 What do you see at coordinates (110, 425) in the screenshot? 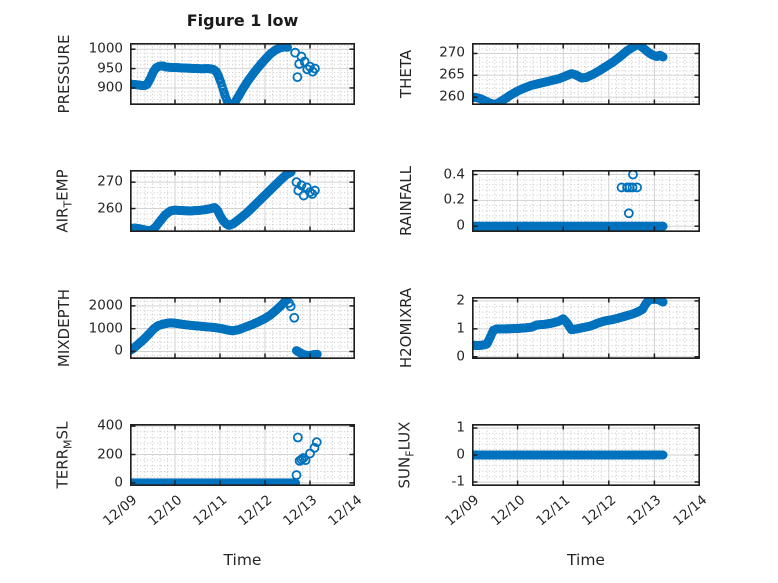
I see `y-tick-label: 400` at bounding box center [110, 425].